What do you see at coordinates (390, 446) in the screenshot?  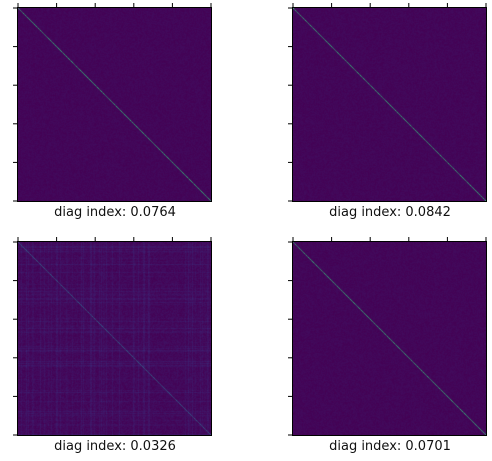 I see `caption-4: diag index: 0.0701` at bounding box center [390, 446].